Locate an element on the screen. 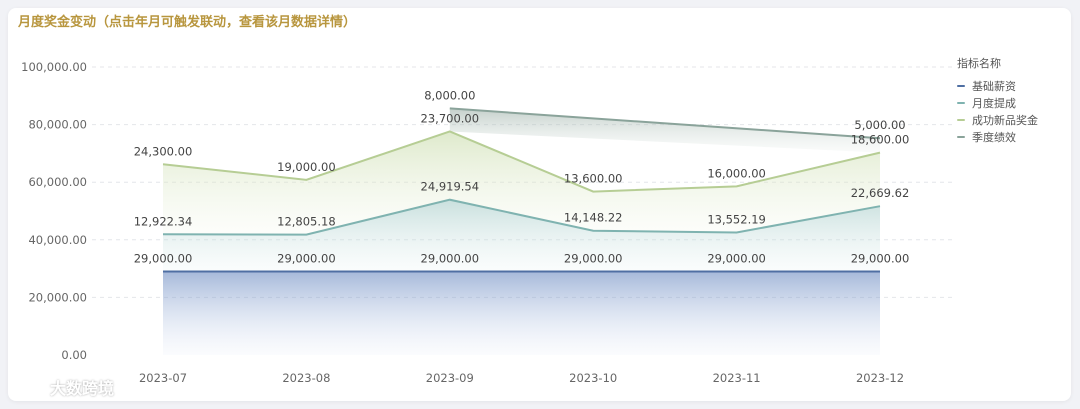 This screenshot has height=409, width=1080. data-label: 14,148.22 is located at coordinates (593, 218).